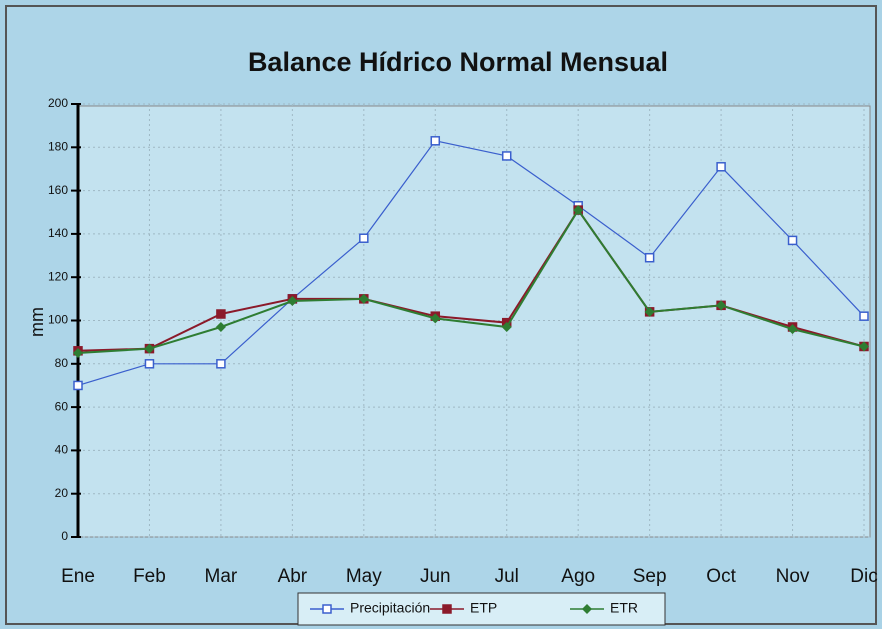 The width and height of the screenshot is (882, 629). I want to click on y-tick-label: 120, so click(58, 276).